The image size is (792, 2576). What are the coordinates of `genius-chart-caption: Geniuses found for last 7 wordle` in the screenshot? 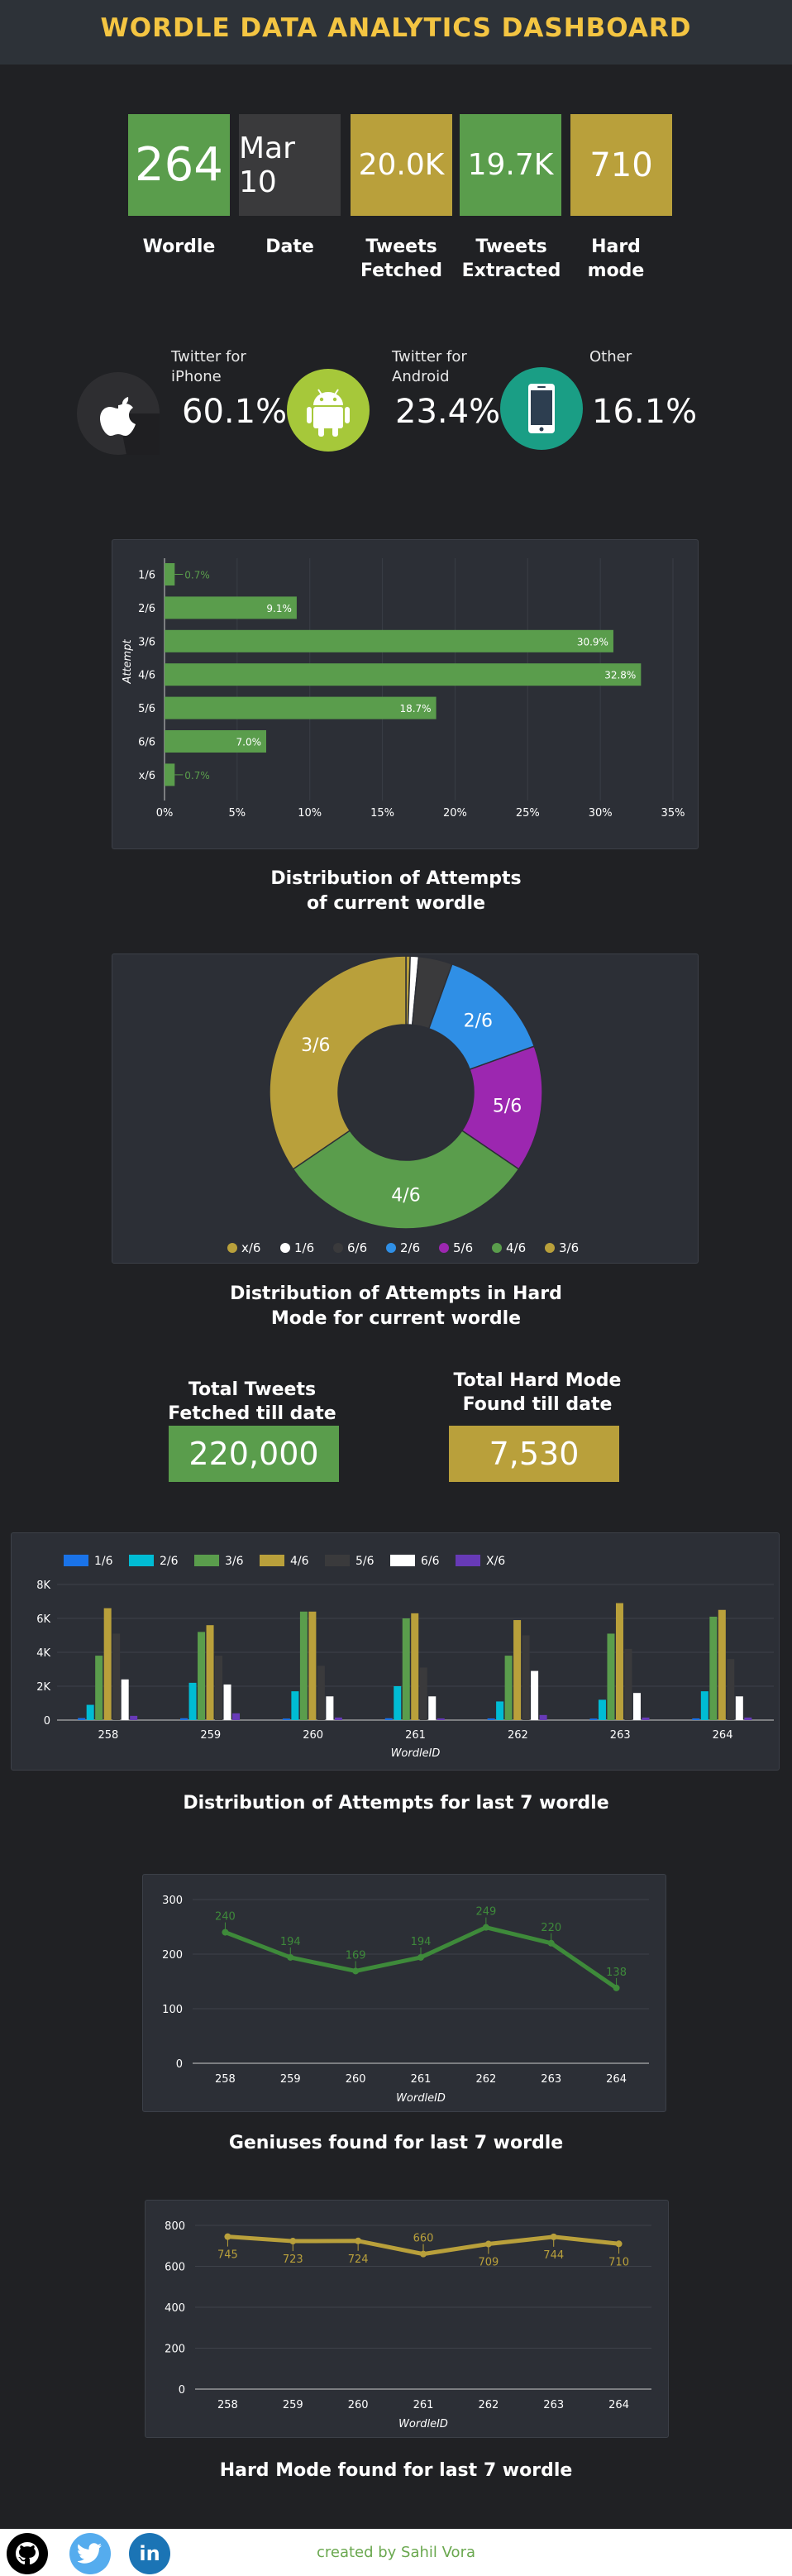 It's located at (396, 2143).